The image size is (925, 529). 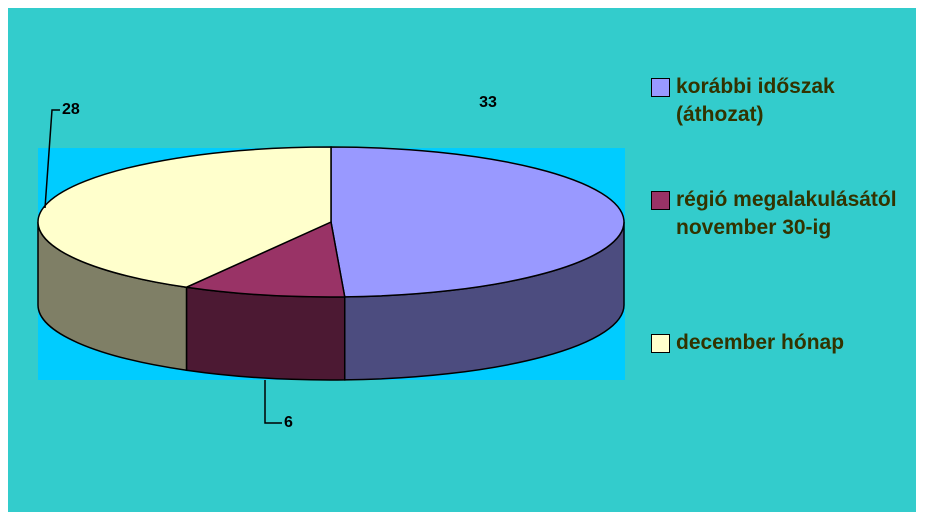 I want to click on data-label: 6, so click(x=288, y=422).